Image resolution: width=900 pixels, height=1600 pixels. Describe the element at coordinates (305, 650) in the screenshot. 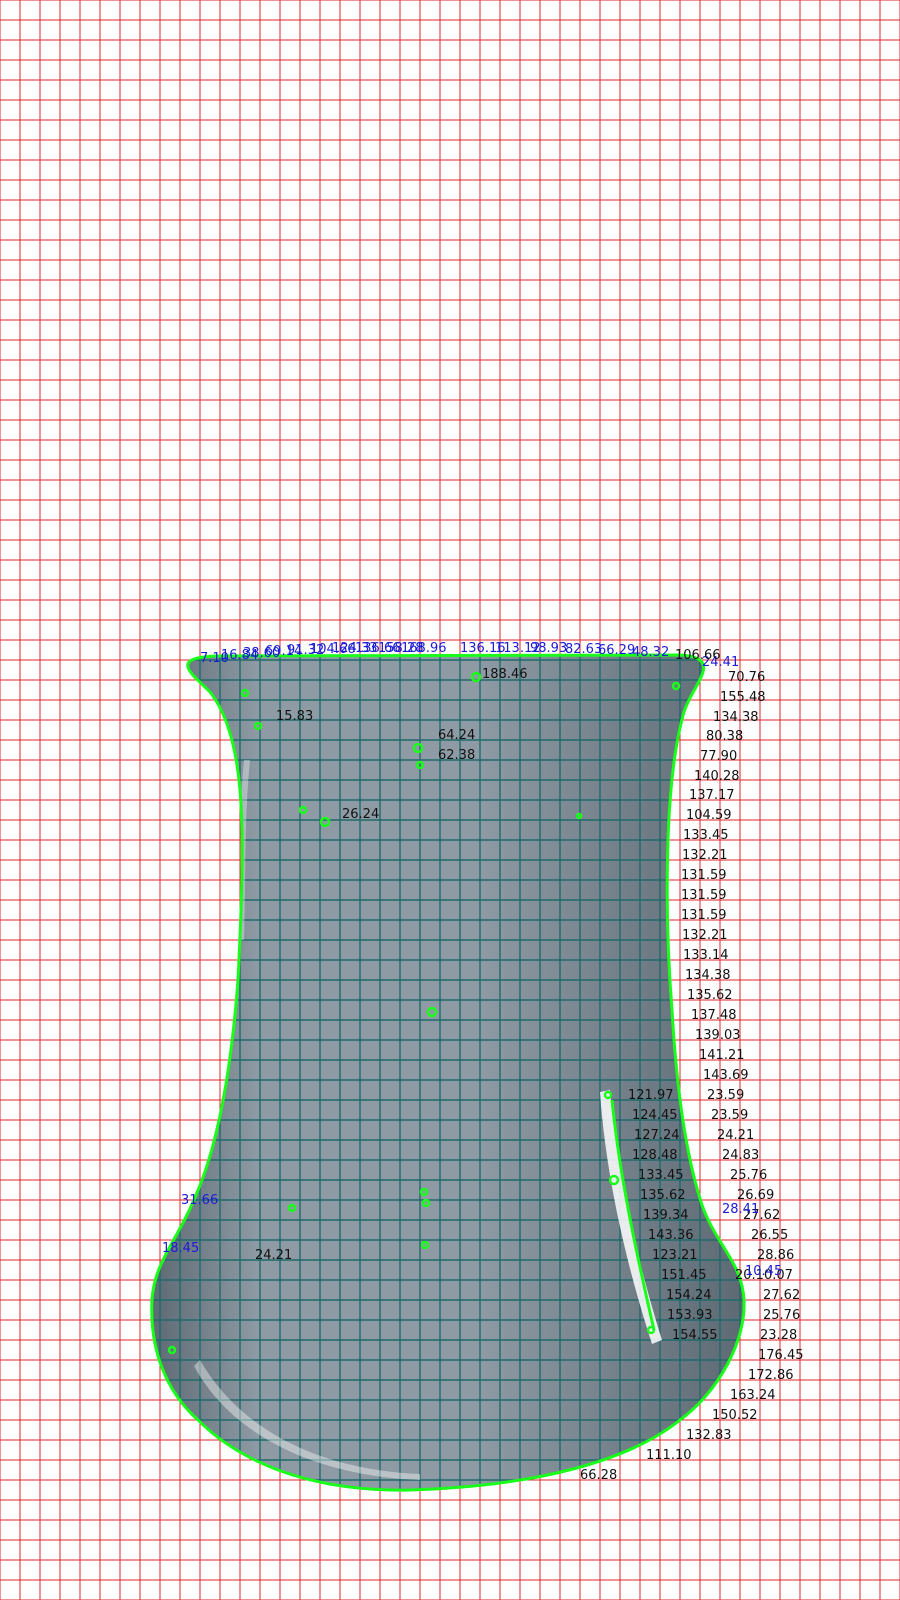

I see `top-label: 91.32` at that location.